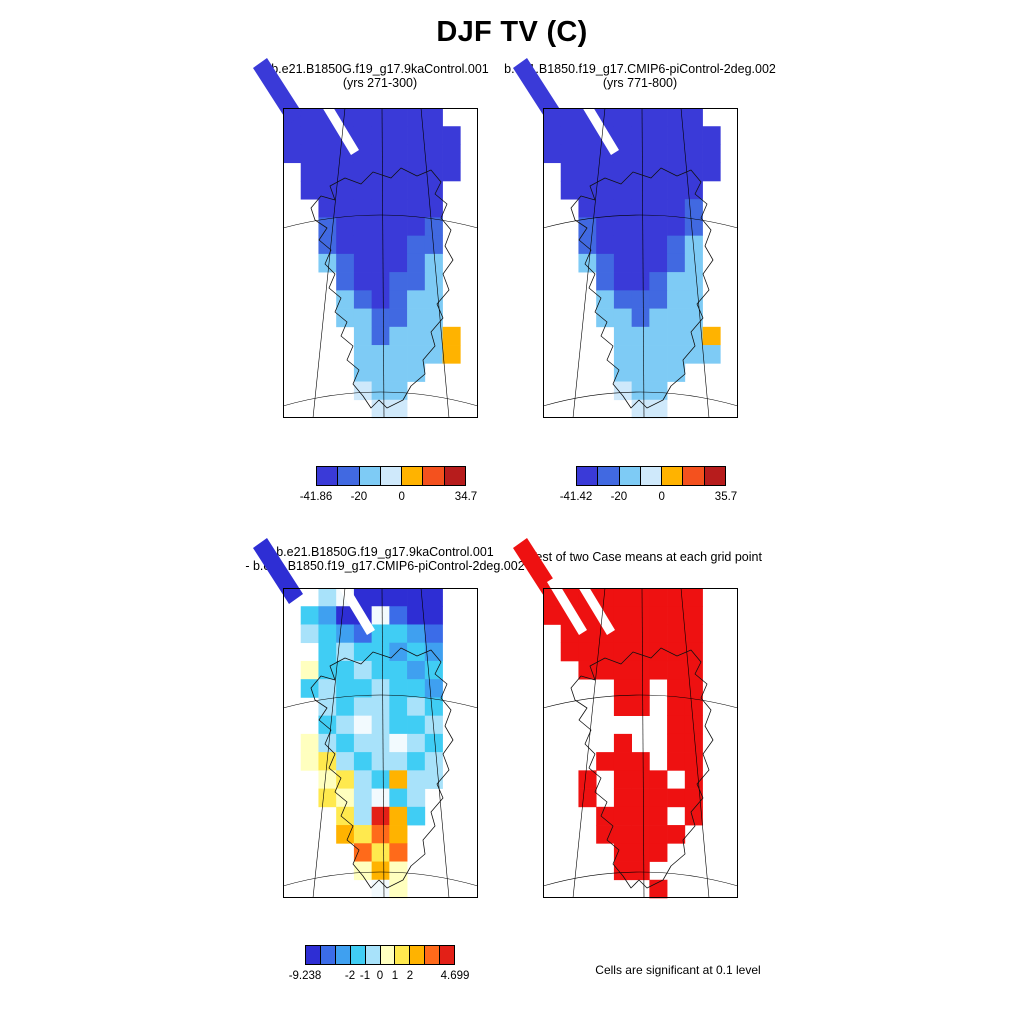 The height and width of the screenshot is (1024, 1024). Describe the element at coordinates (512, 32) in the screenshot. I see `figure-title: DJF TV (C)` at that location.